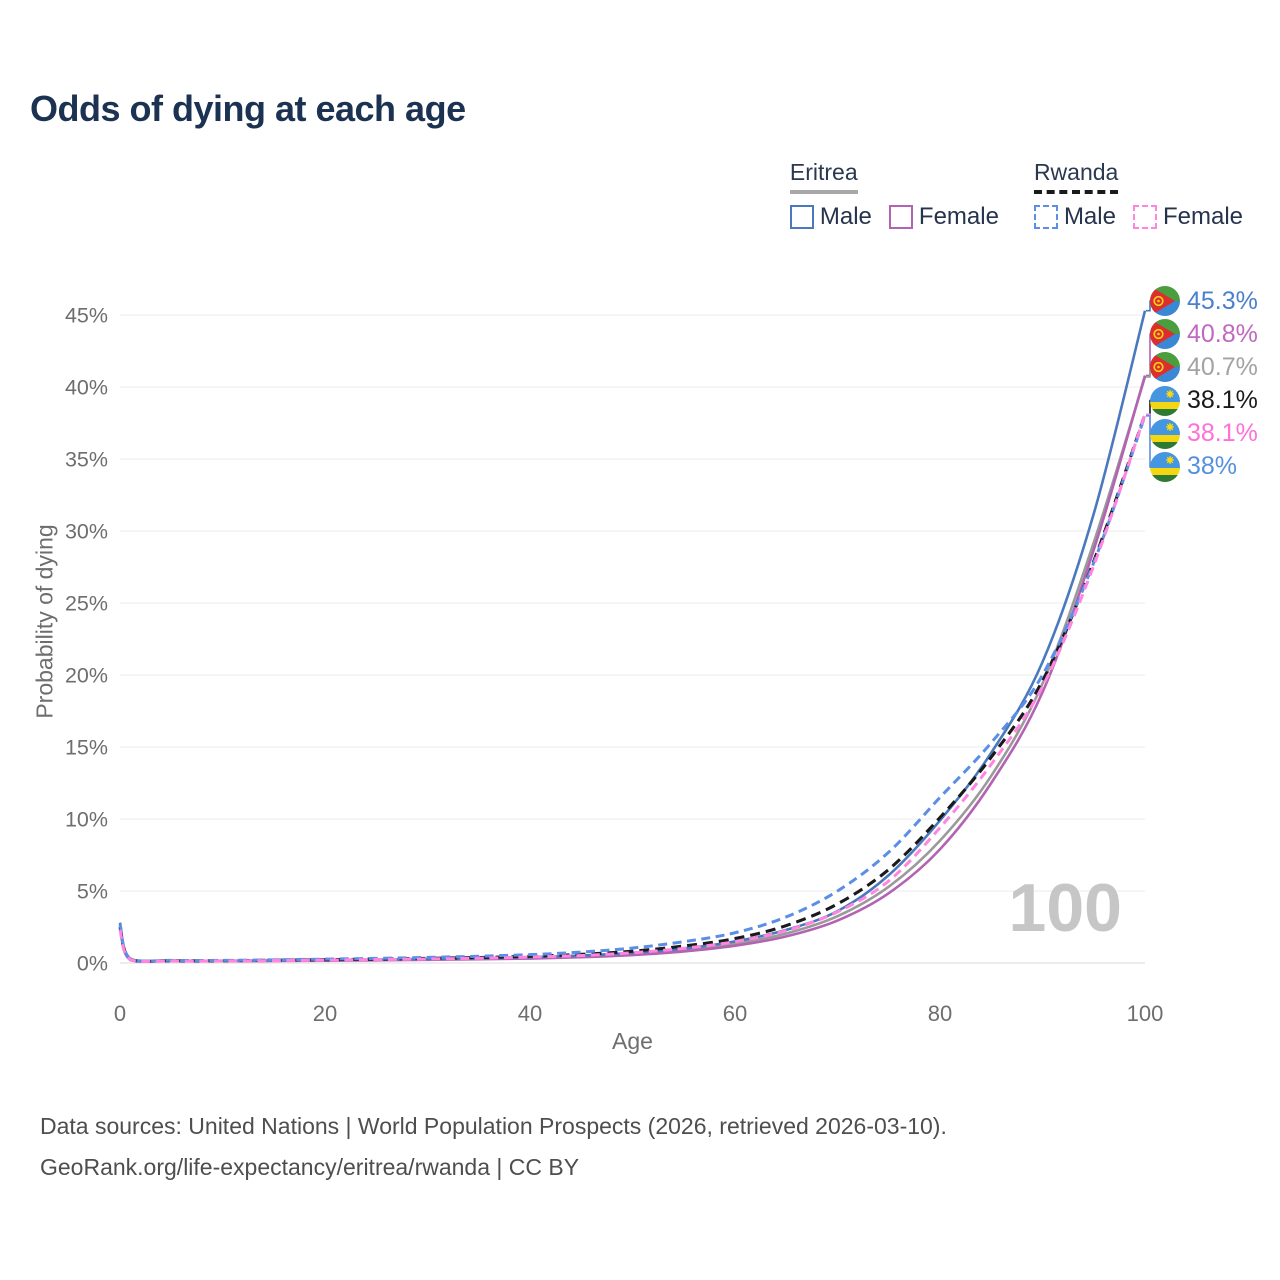 The height and width of the screenshot is (1280, 1280). What do you see at coordinates (86, 460) in the screenshot?
I see `y-tick-label: 35%` at bounding box center [86, 460].